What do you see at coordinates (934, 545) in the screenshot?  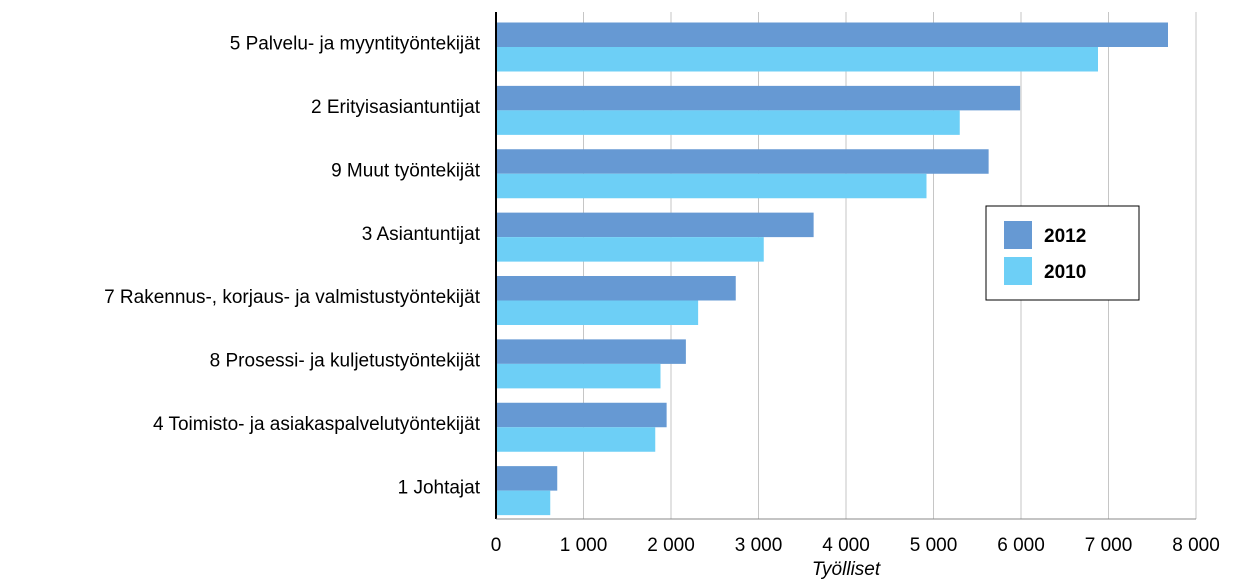 I see `x-tick-label: 5 000` at bounding box center [934, 545].